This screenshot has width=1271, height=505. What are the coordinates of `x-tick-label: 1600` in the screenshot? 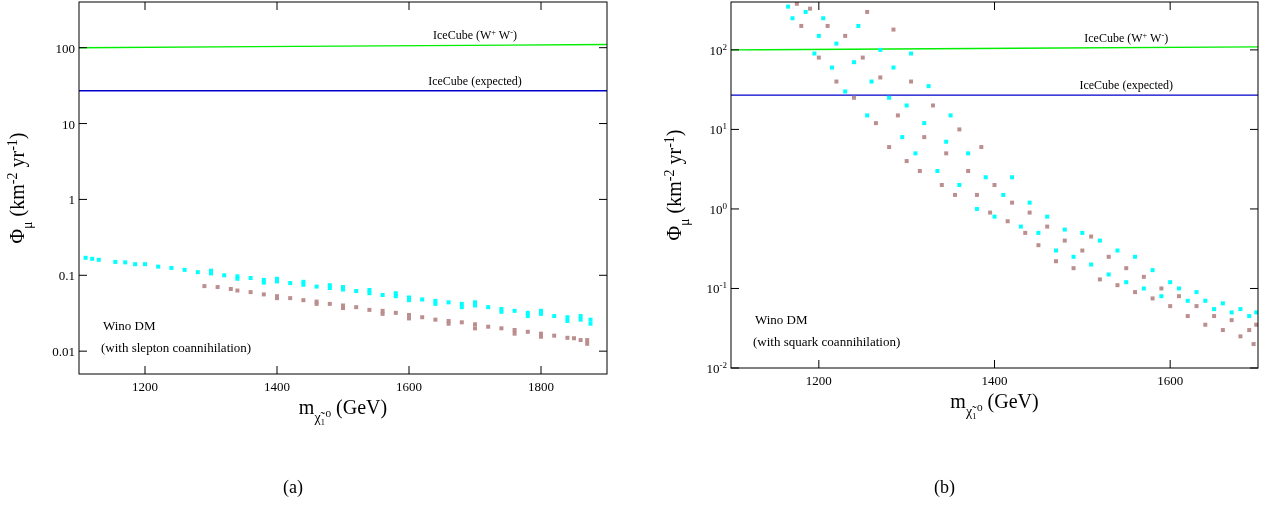 It's located at (1170, 380).